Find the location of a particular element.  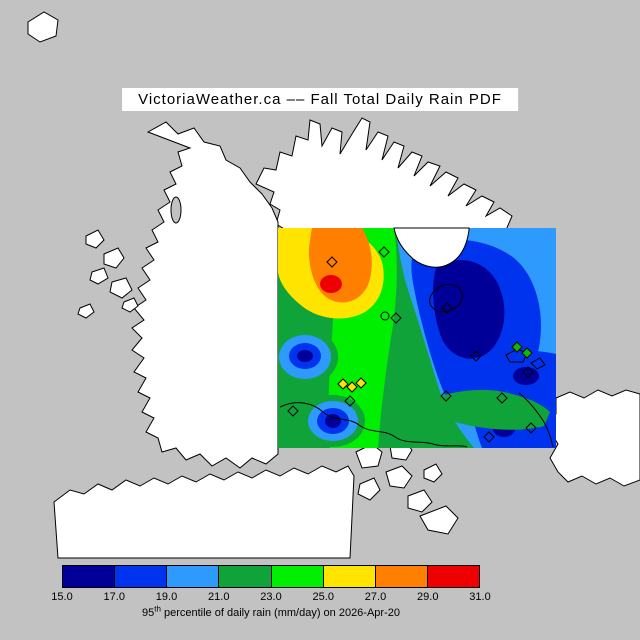

mainland-inlet-over-field is located at coordinates (431, 247).